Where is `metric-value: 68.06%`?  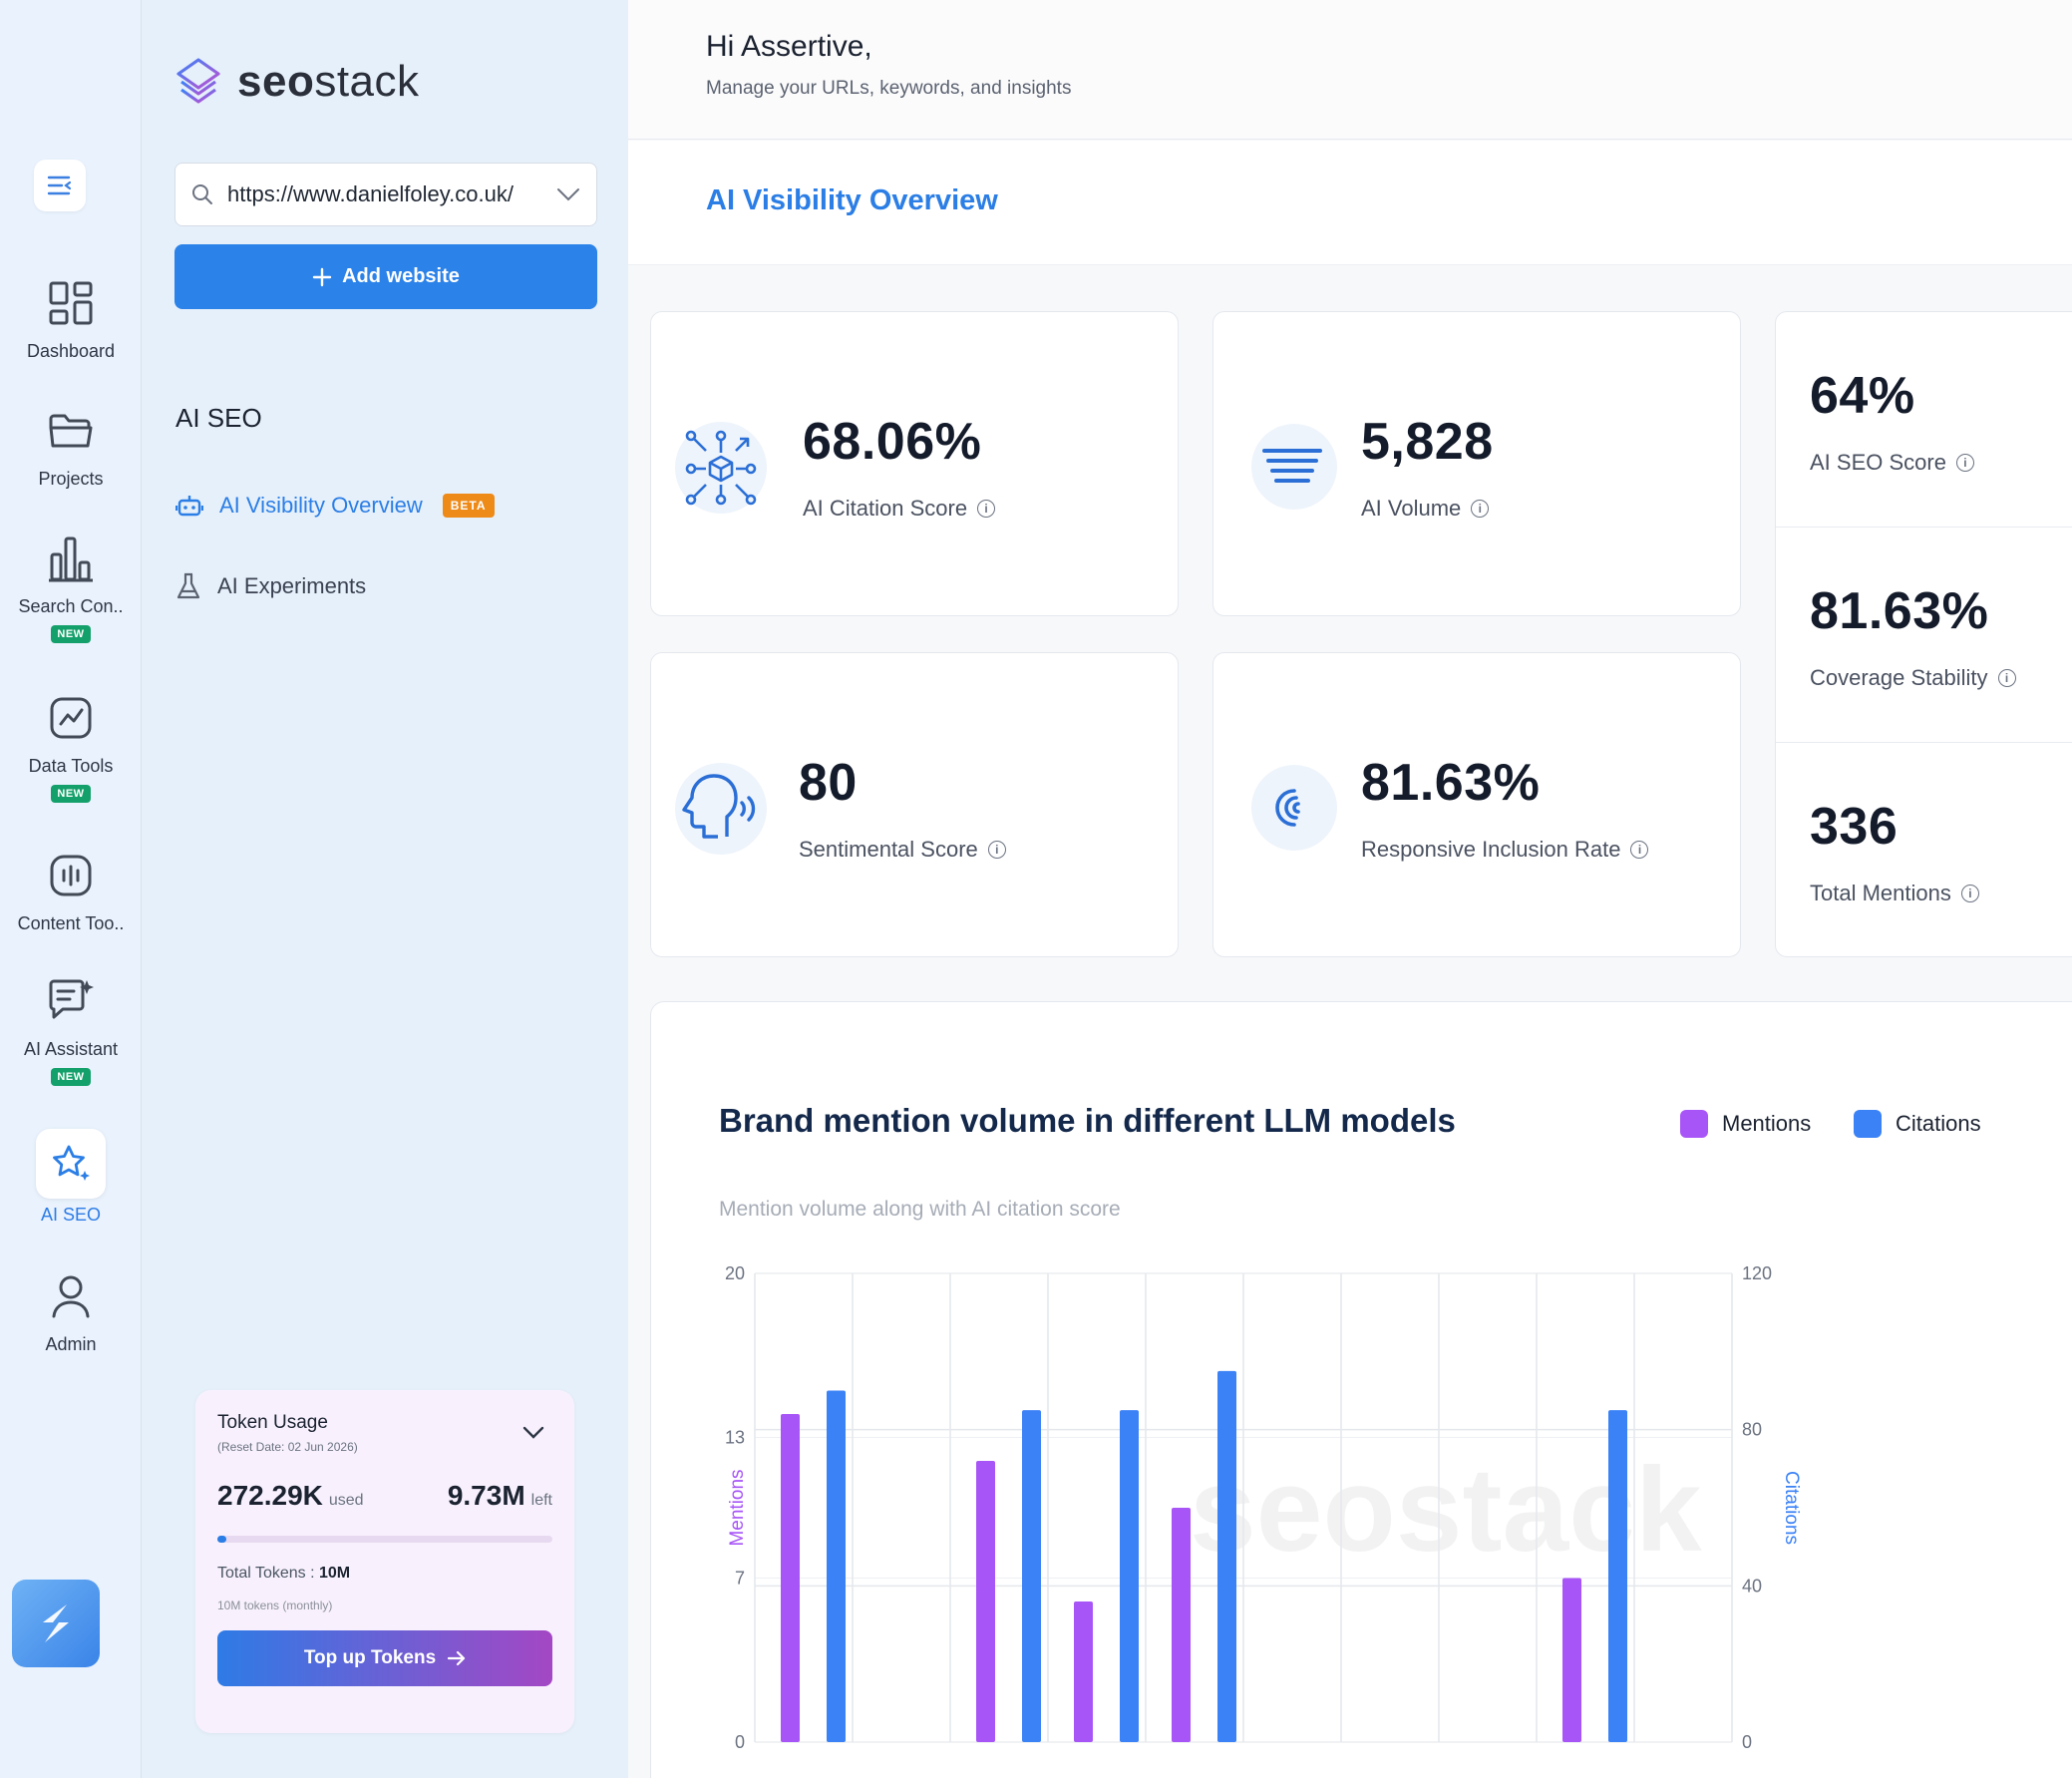
metric-value: 68.06% is located at coordinates (892, 442).